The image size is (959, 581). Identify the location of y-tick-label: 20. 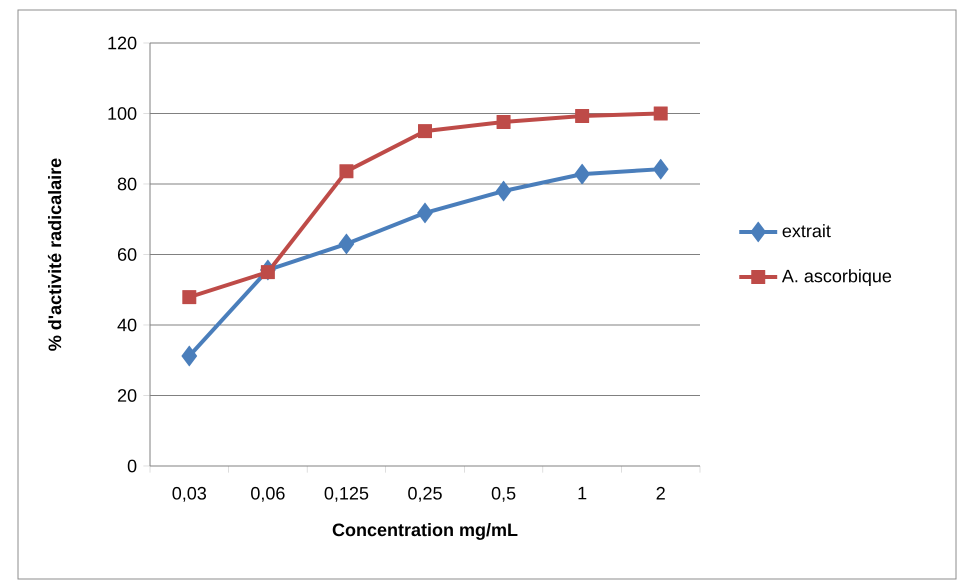
(127, 395).